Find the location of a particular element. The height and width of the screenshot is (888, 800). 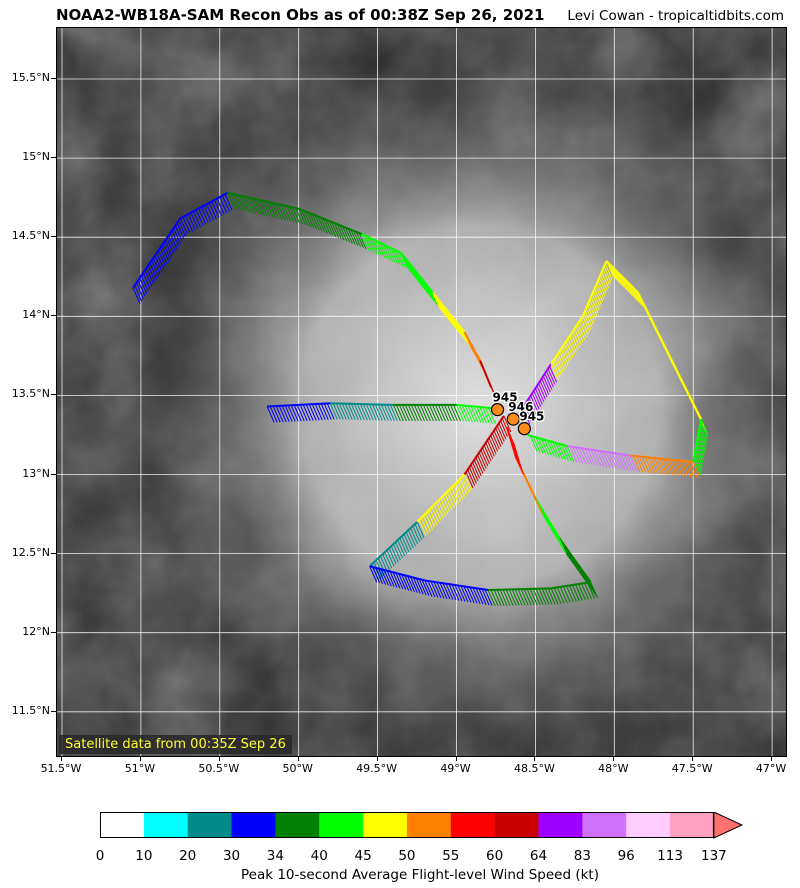

lon-tick-label: 49.5°W is located at coordinates (377, 768).